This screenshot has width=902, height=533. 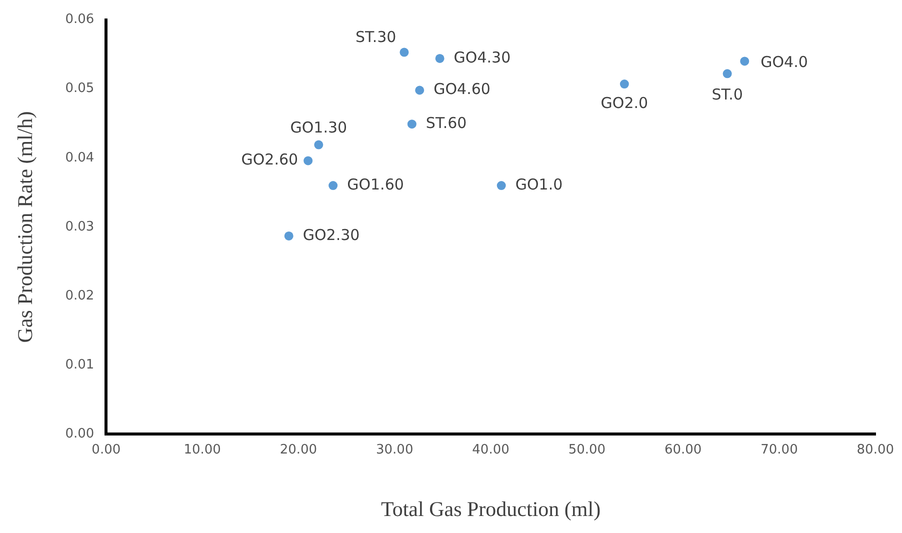 What do you see at coordinates (25, 227) in the screenshot?
I see `y-axis-title: Gas Production Rate (ml/h)` at bounding box center [25, 227].